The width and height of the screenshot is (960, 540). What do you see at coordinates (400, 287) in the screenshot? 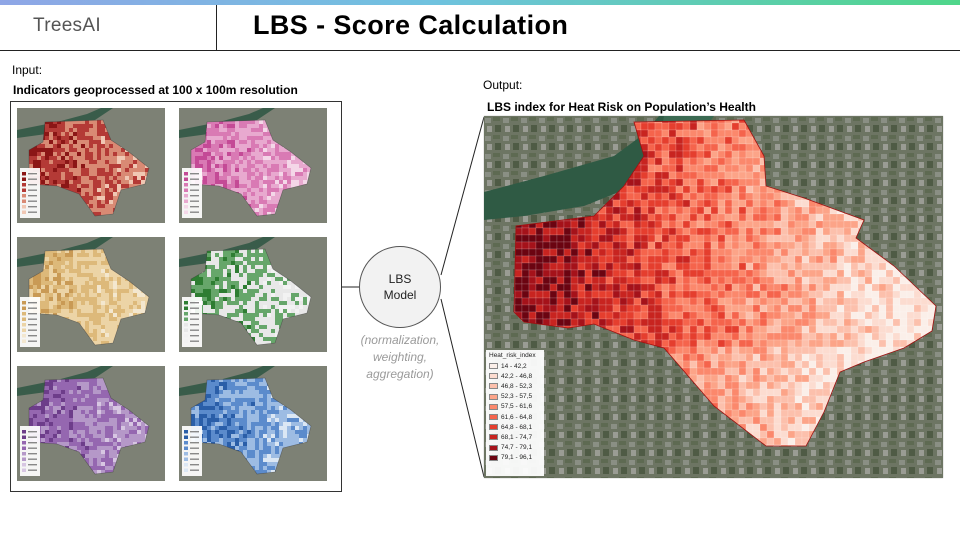
I see `lbs-model-node: LBS Model` at bounding box center [400, 287].